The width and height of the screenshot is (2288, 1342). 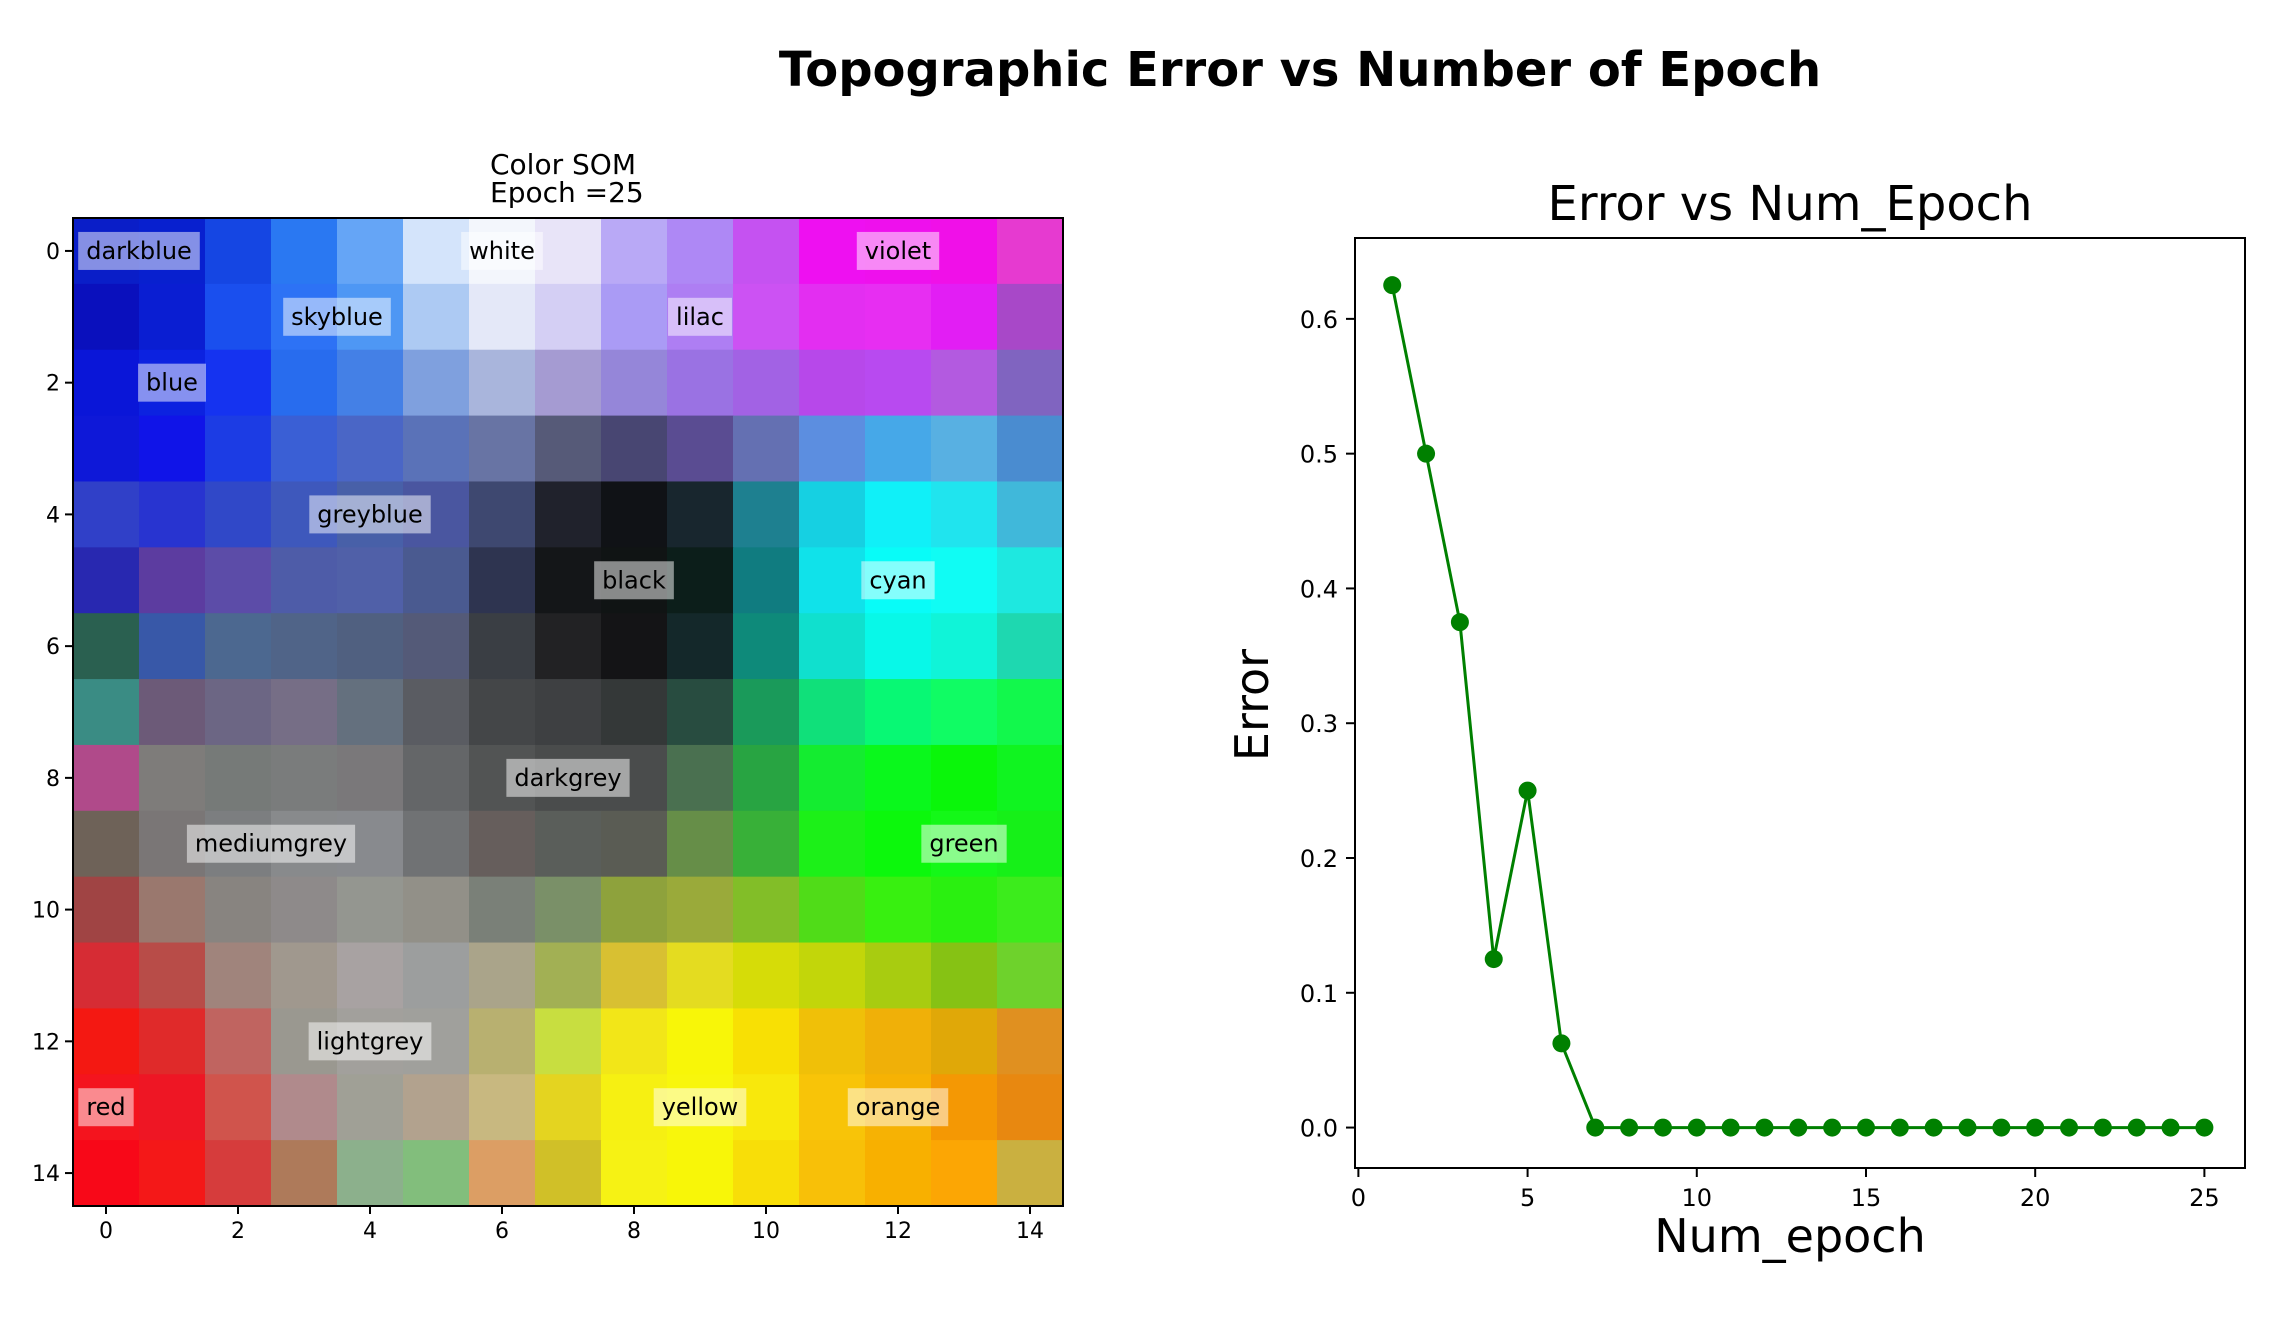 I want to click on line-y-tick-label: 0.5, so click(x=1319, y=455).